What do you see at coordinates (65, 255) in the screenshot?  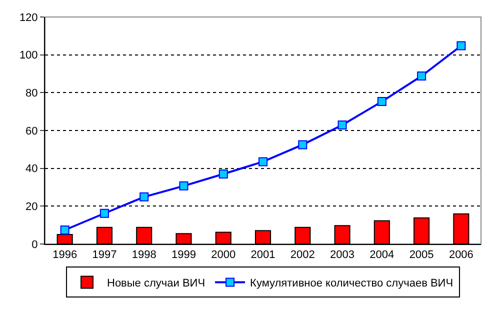 I see `x-tick-label: 1996` at bounding box center [65, 255].